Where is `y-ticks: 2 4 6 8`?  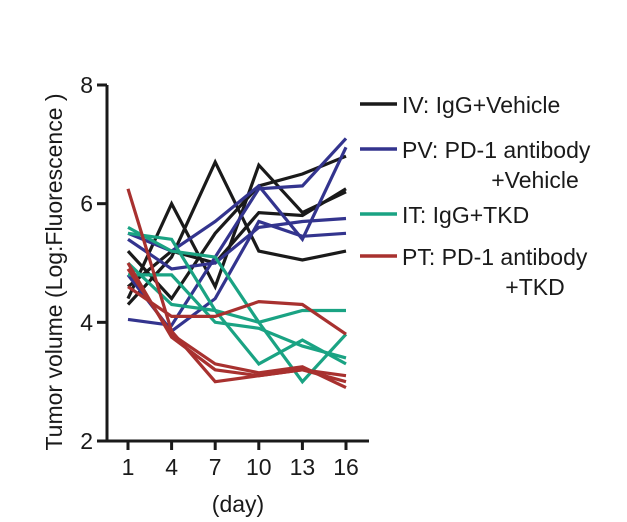 y-ticks: 2 4 6 8 is located at coordinates (93, 263).